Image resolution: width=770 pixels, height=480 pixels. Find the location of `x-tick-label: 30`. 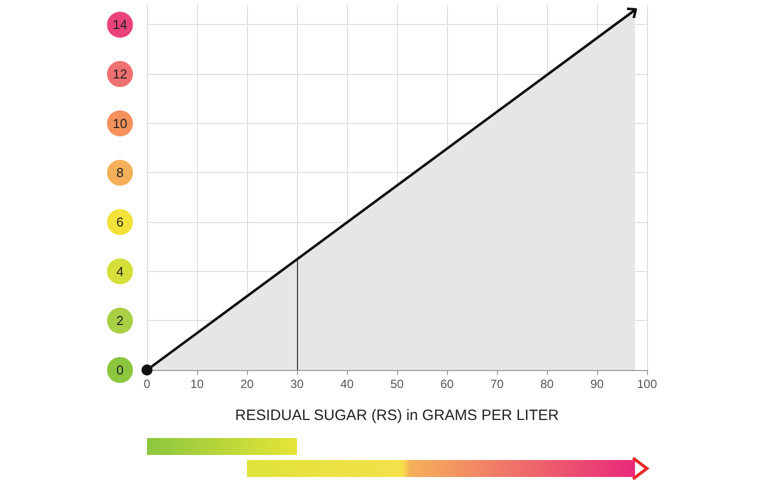

x-tick-label: 30 is located at coordinates (297, 384).